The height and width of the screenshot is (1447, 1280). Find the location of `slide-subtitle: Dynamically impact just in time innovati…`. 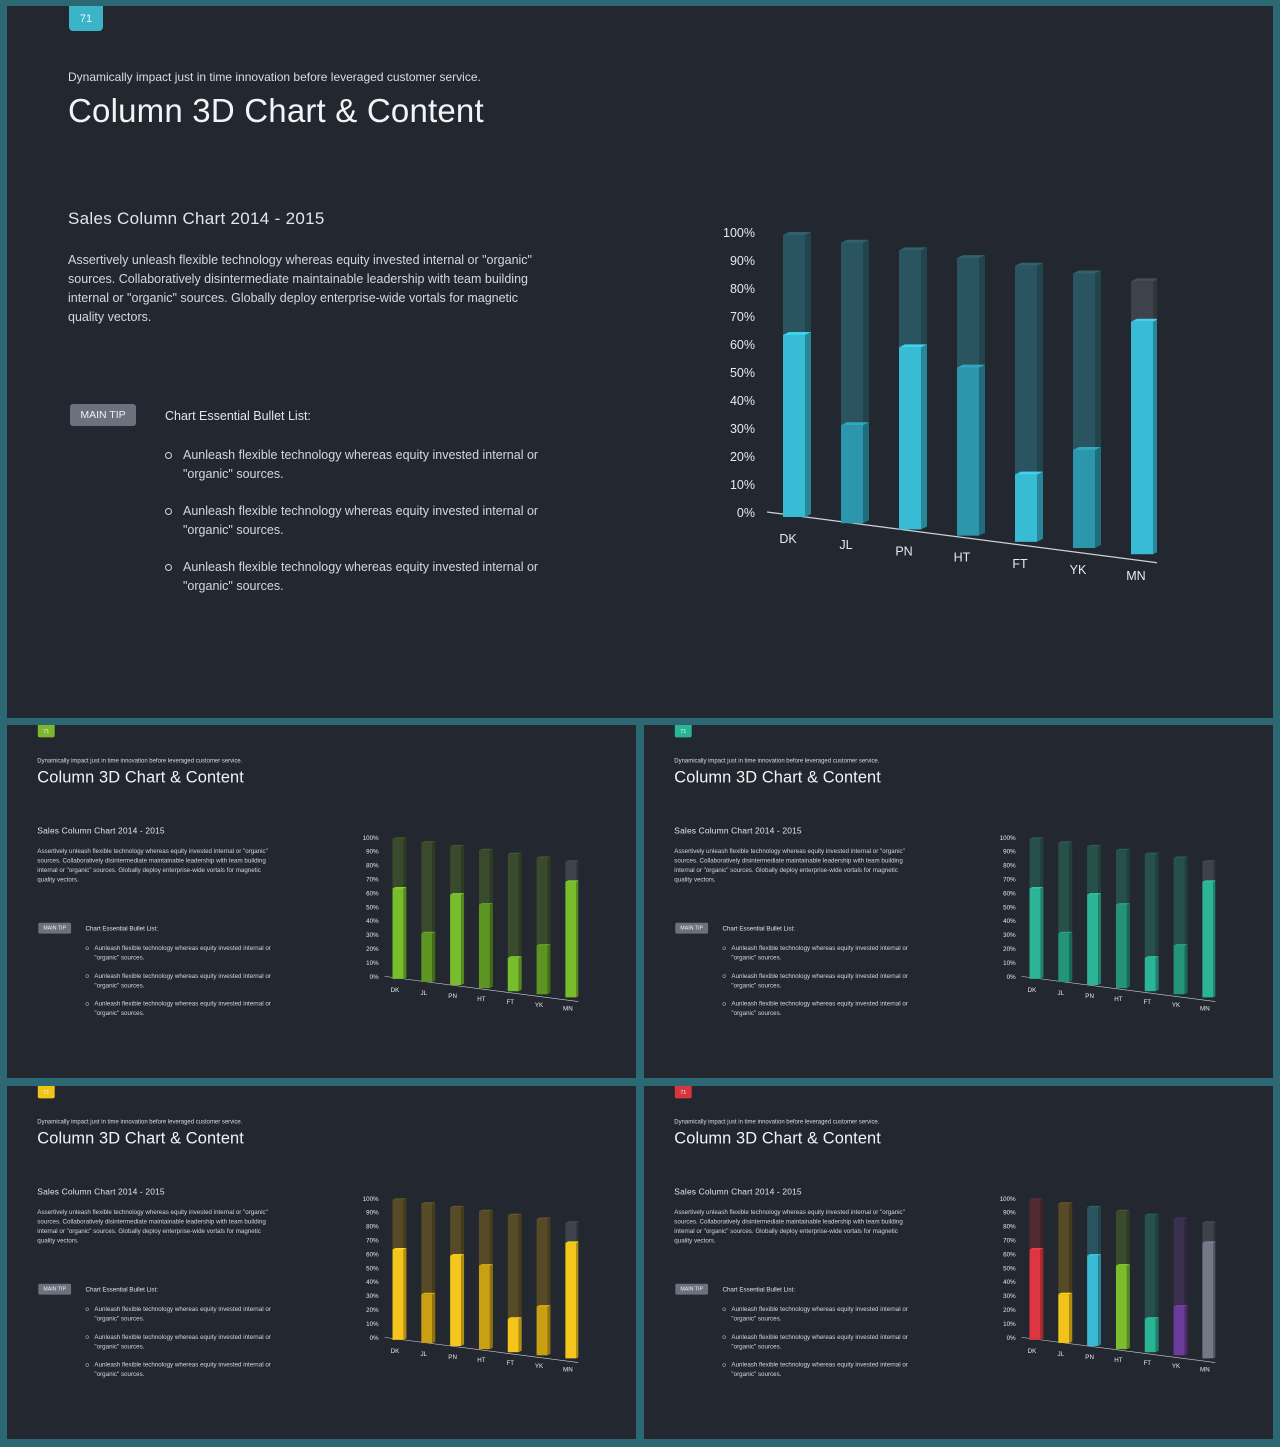

slide-subtitle: Dynamically impact just in time innovati… is located at coordinates (274, 77).